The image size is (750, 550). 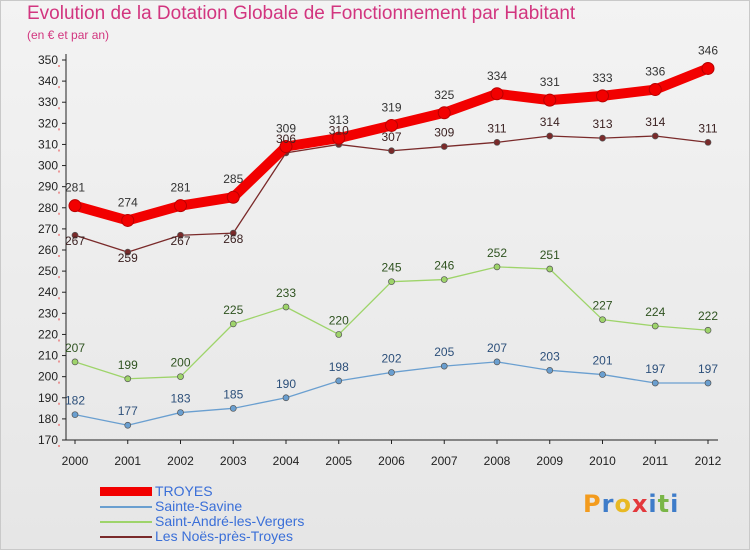 What do you see at coordinates (444, 352) in the screenshot?
I see `data-label: 205` at bounding box center [444, 352].